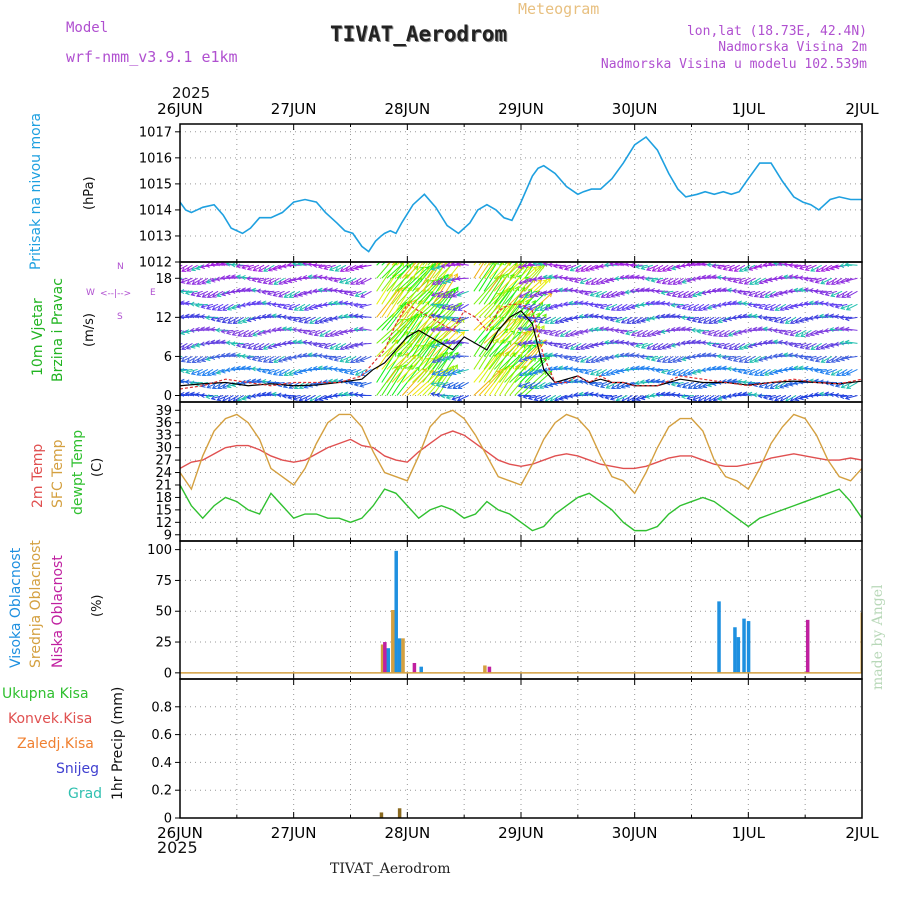 The image size is (900, 900). I want to click on y-tick-label: 12, so click(163, 318).